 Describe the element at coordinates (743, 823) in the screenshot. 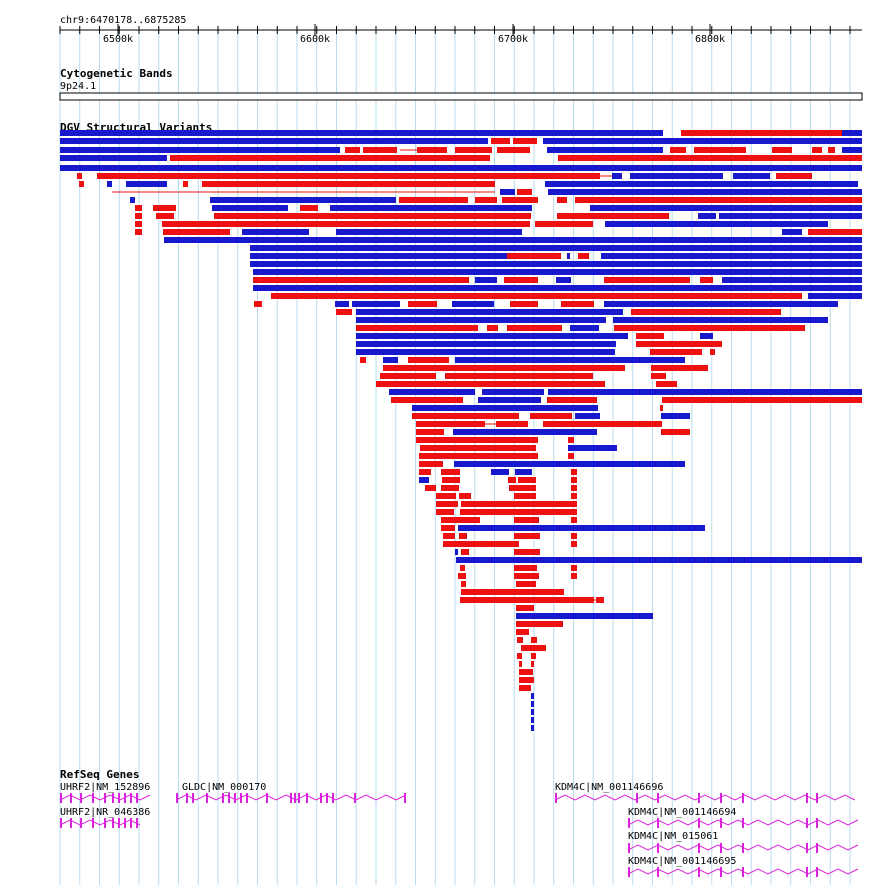

I see `gene-kdm4c-nm001146694` at that location.